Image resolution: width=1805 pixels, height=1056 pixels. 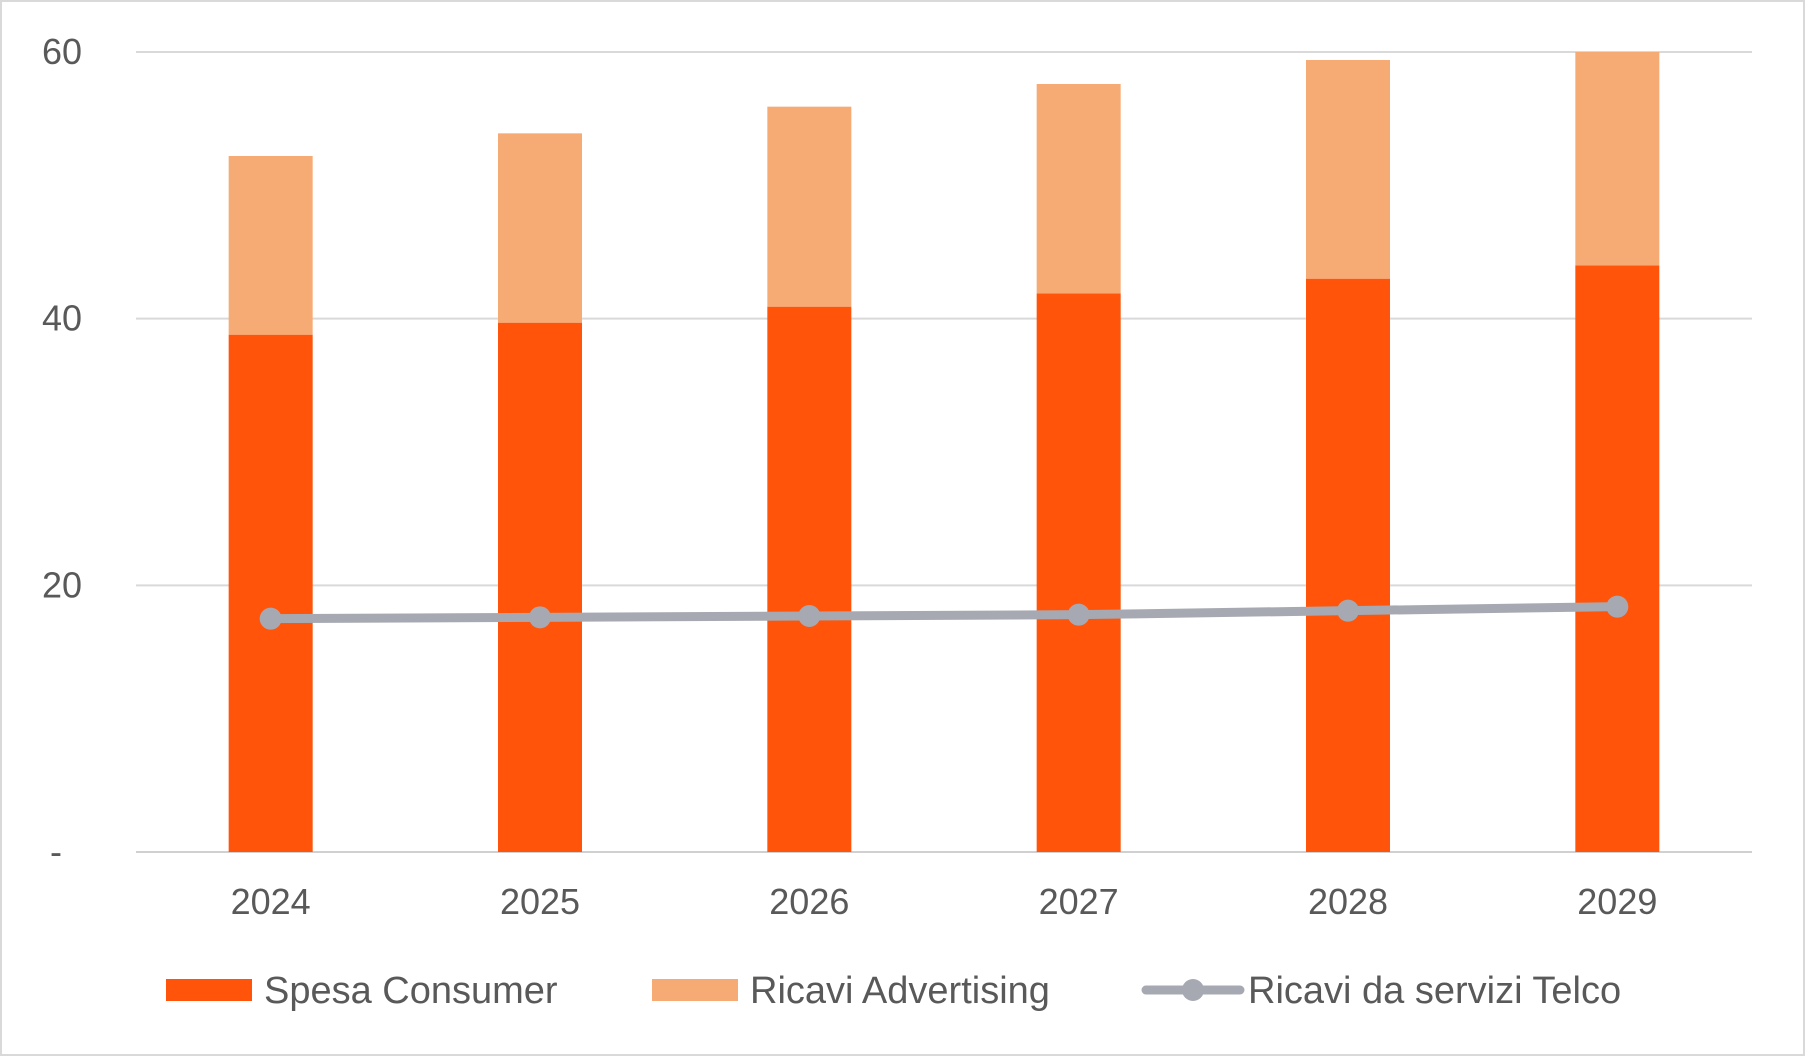 I want to click on x-tick-label: 2027, so click(x=1079, y=901).